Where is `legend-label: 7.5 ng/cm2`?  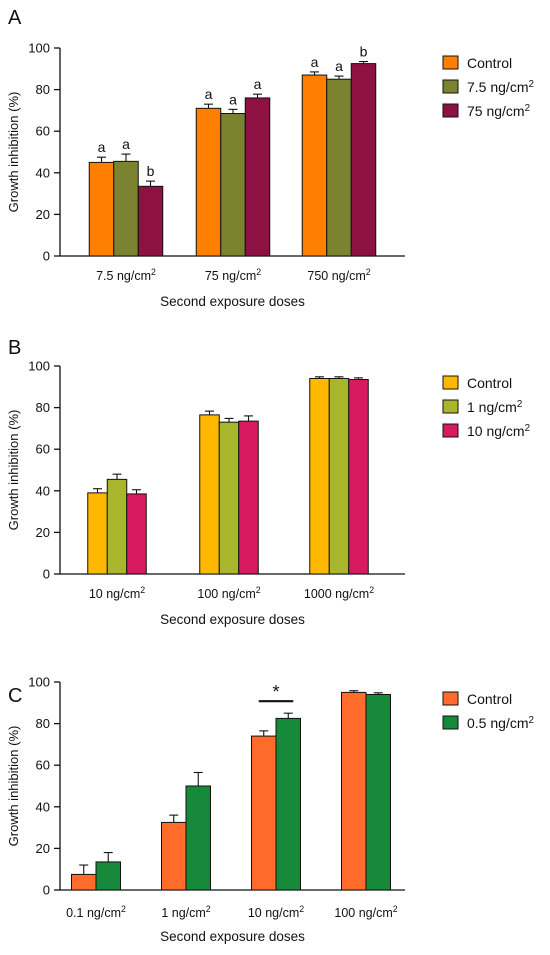
legend-label: 7.5 ng/cm2 is located at coordinates (500, 87).